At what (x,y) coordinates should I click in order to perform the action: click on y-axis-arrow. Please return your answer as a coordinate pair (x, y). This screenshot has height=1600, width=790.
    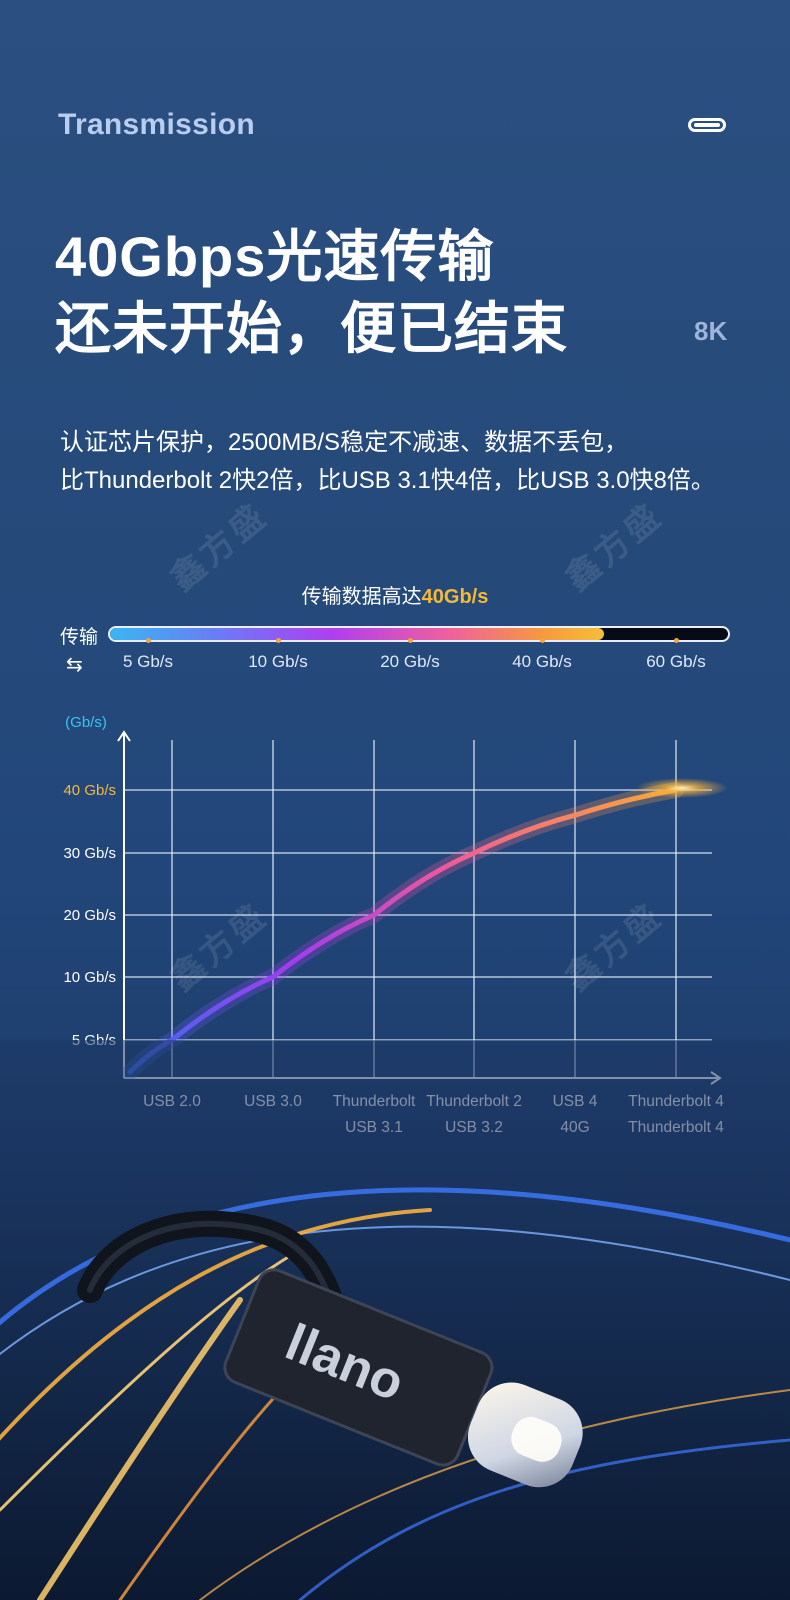
    Looking at the image, I should click on (124, 736).